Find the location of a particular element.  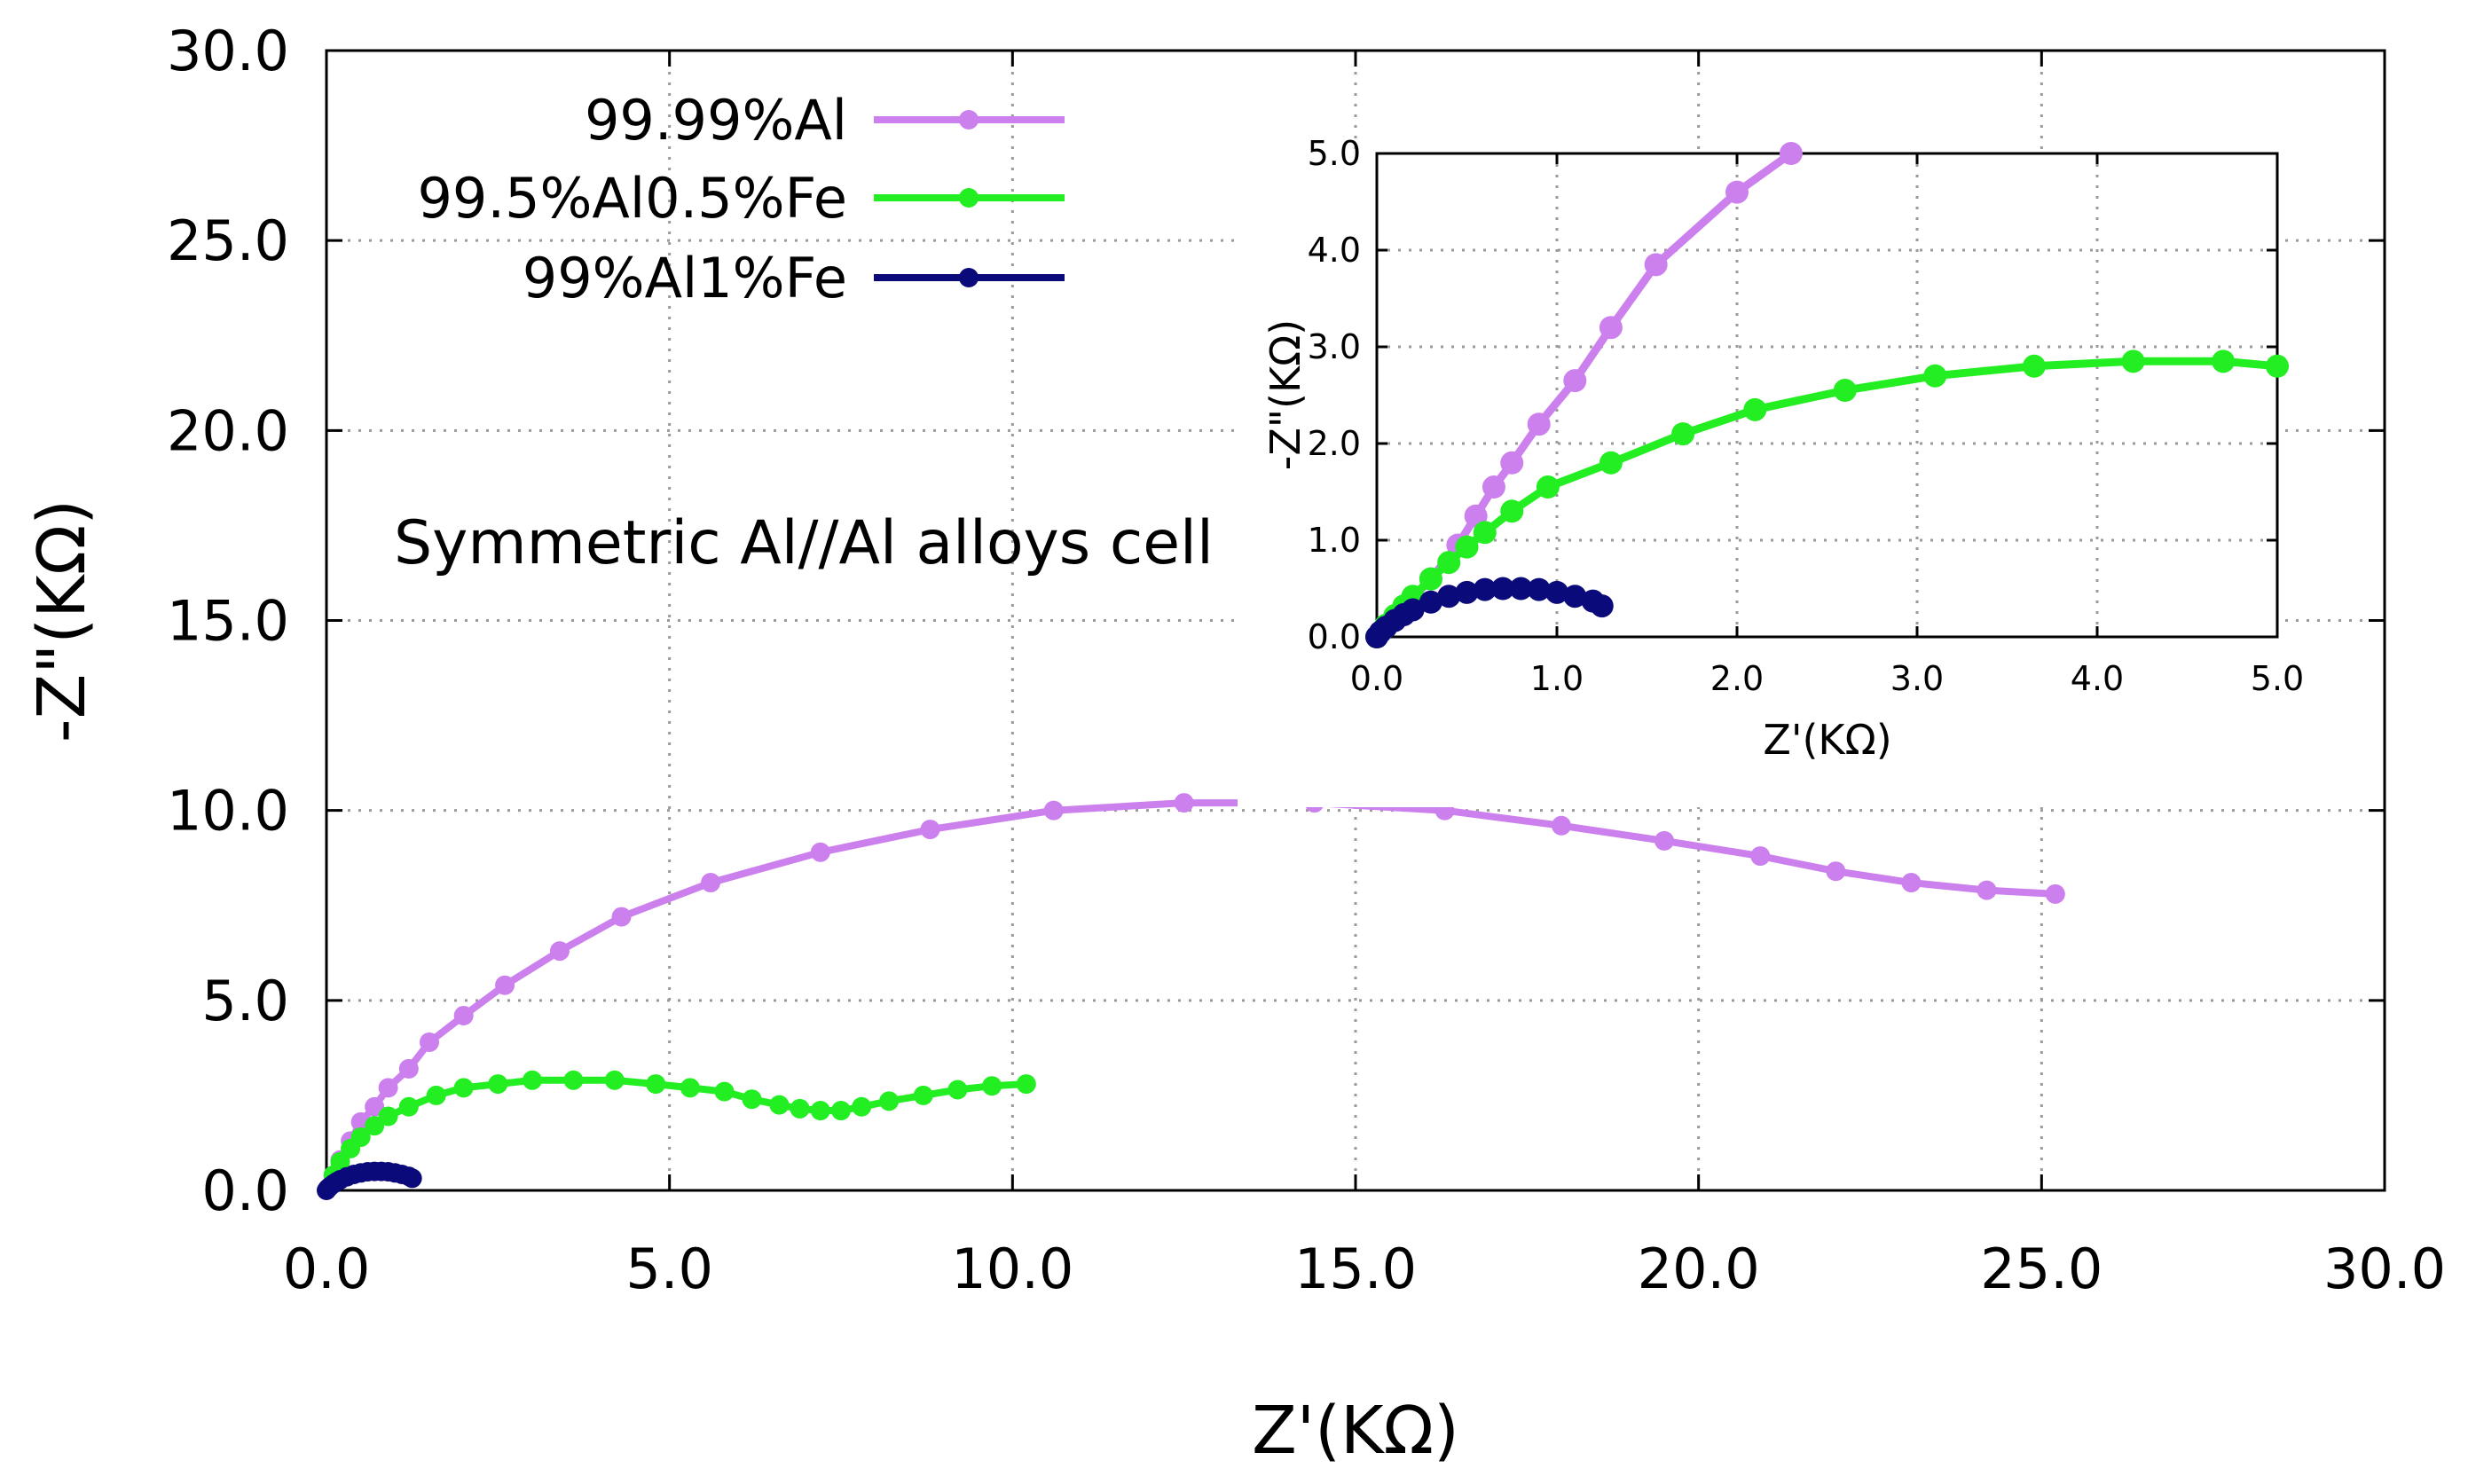

inset-x-tick-label: 4.0 is located at coordinates (2097, 678).